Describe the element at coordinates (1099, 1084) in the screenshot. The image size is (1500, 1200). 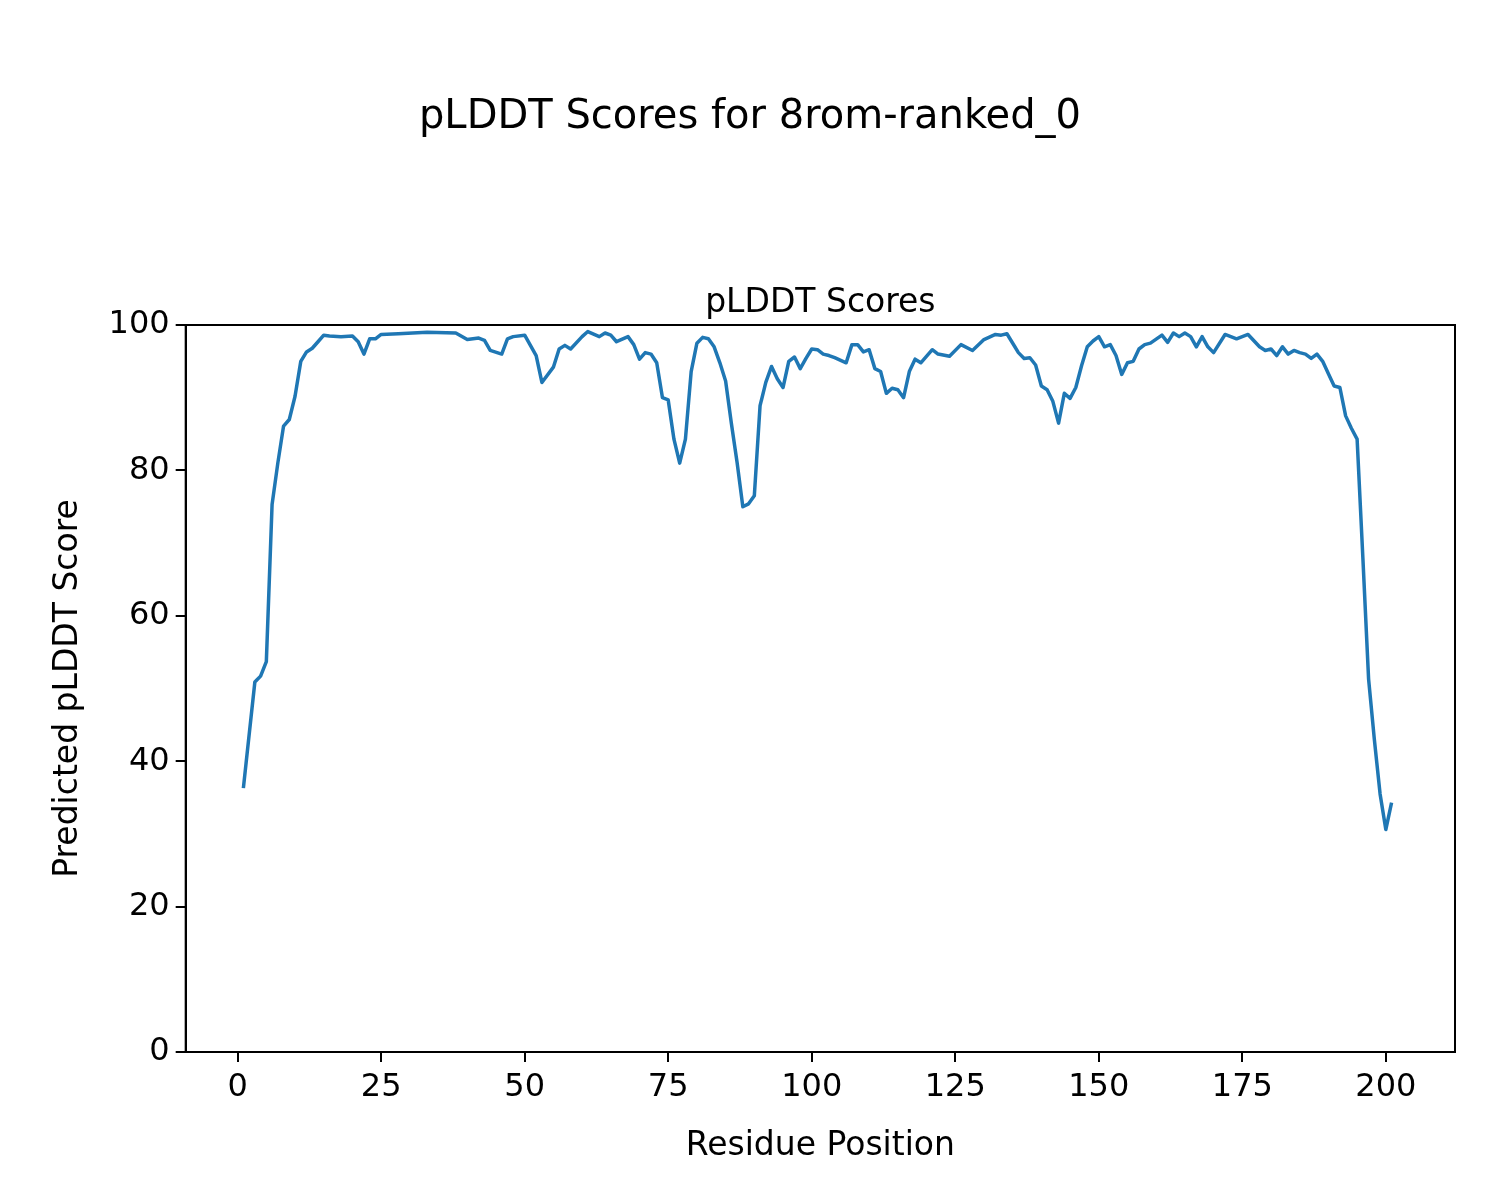
I see `x-tick-label: 150` at that location.